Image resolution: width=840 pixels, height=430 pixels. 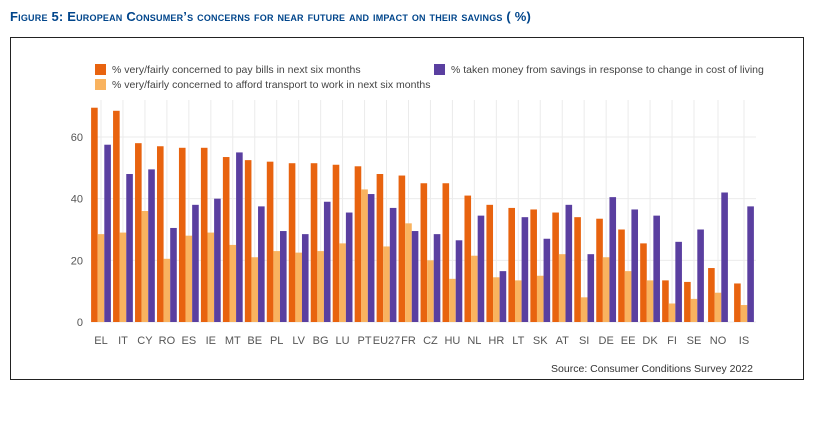 I want to click on y-tick-label: 20, so click(x=77, y=261).